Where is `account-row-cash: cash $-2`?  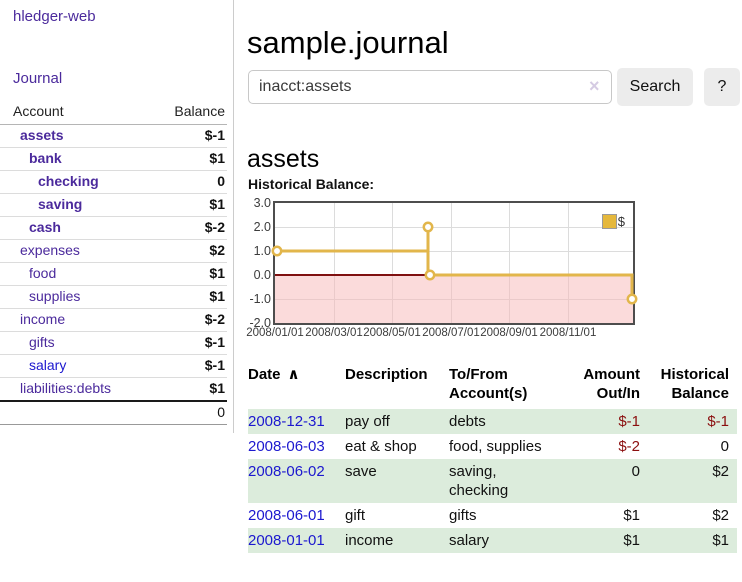
account-row-cash: cash $-2 is located at coordinates (113, 228).